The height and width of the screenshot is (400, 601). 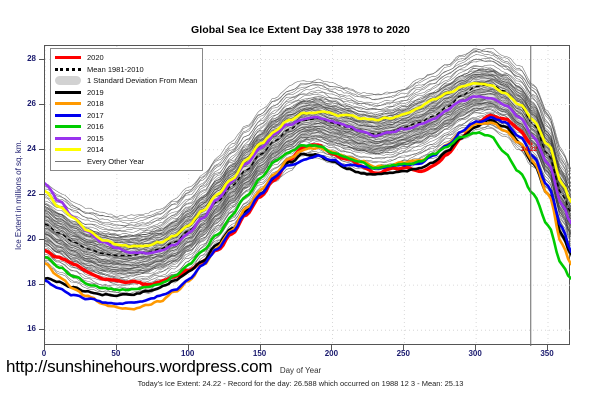 What do you see at coordinates (126, 127) in the screenshot?
I see `legend-item: 2016` at bounding box center [126, 127].